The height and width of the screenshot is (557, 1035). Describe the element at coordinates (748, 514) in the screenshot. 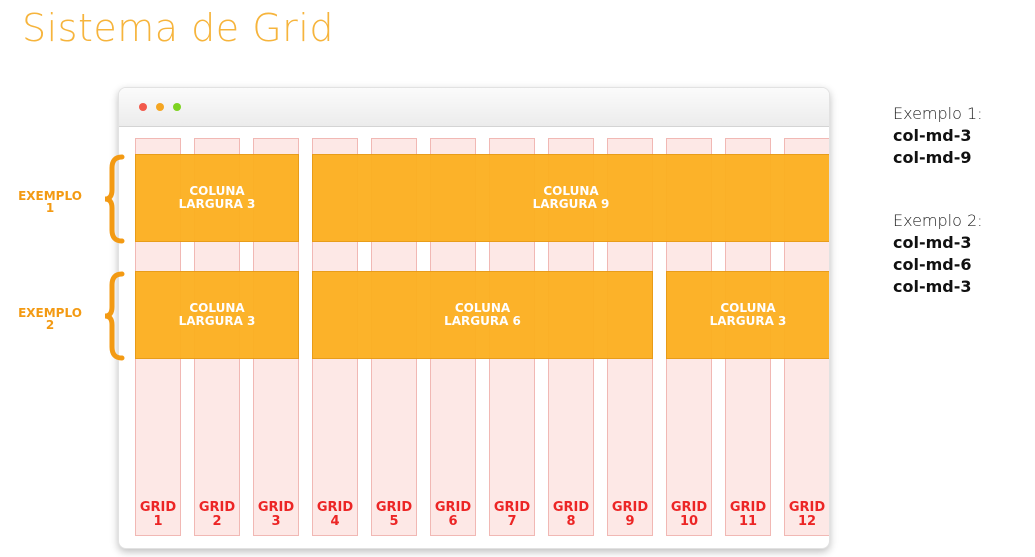

I see `grid-label: GRID 11` at that location.